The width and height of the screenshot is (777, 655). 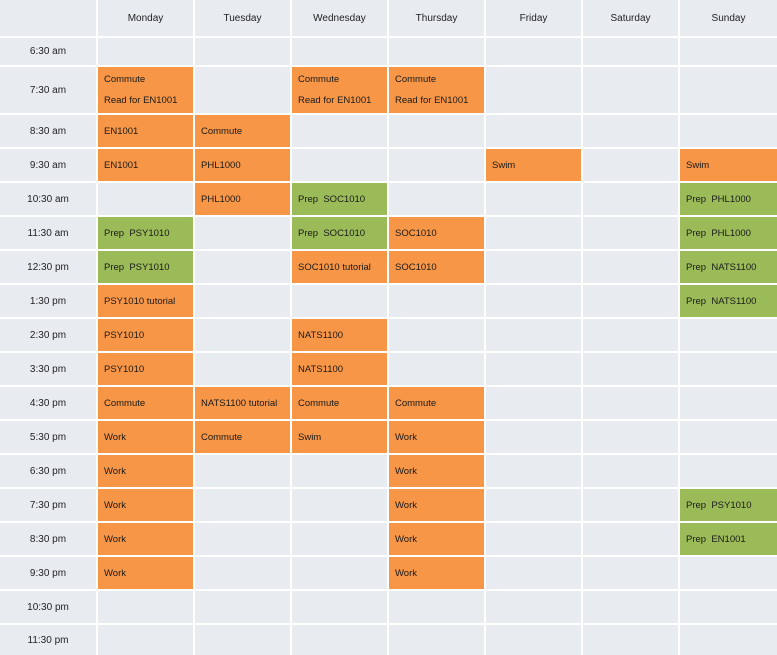 I want to click on event-block: SOC1010 tutorial, so click(x=339, y=267).